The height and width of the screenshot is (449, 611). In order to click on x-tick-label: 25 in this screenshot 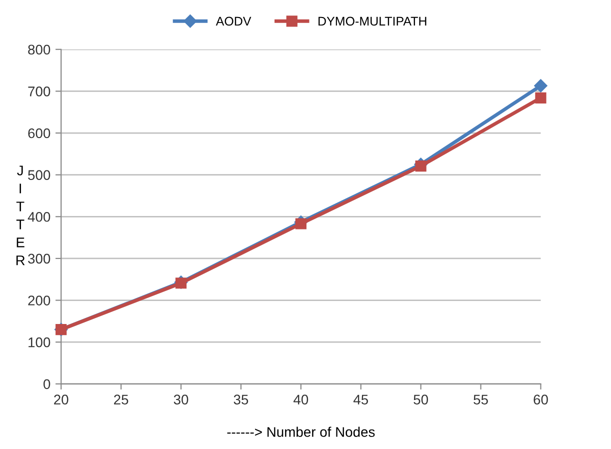, I will do `click(121, 399)`.